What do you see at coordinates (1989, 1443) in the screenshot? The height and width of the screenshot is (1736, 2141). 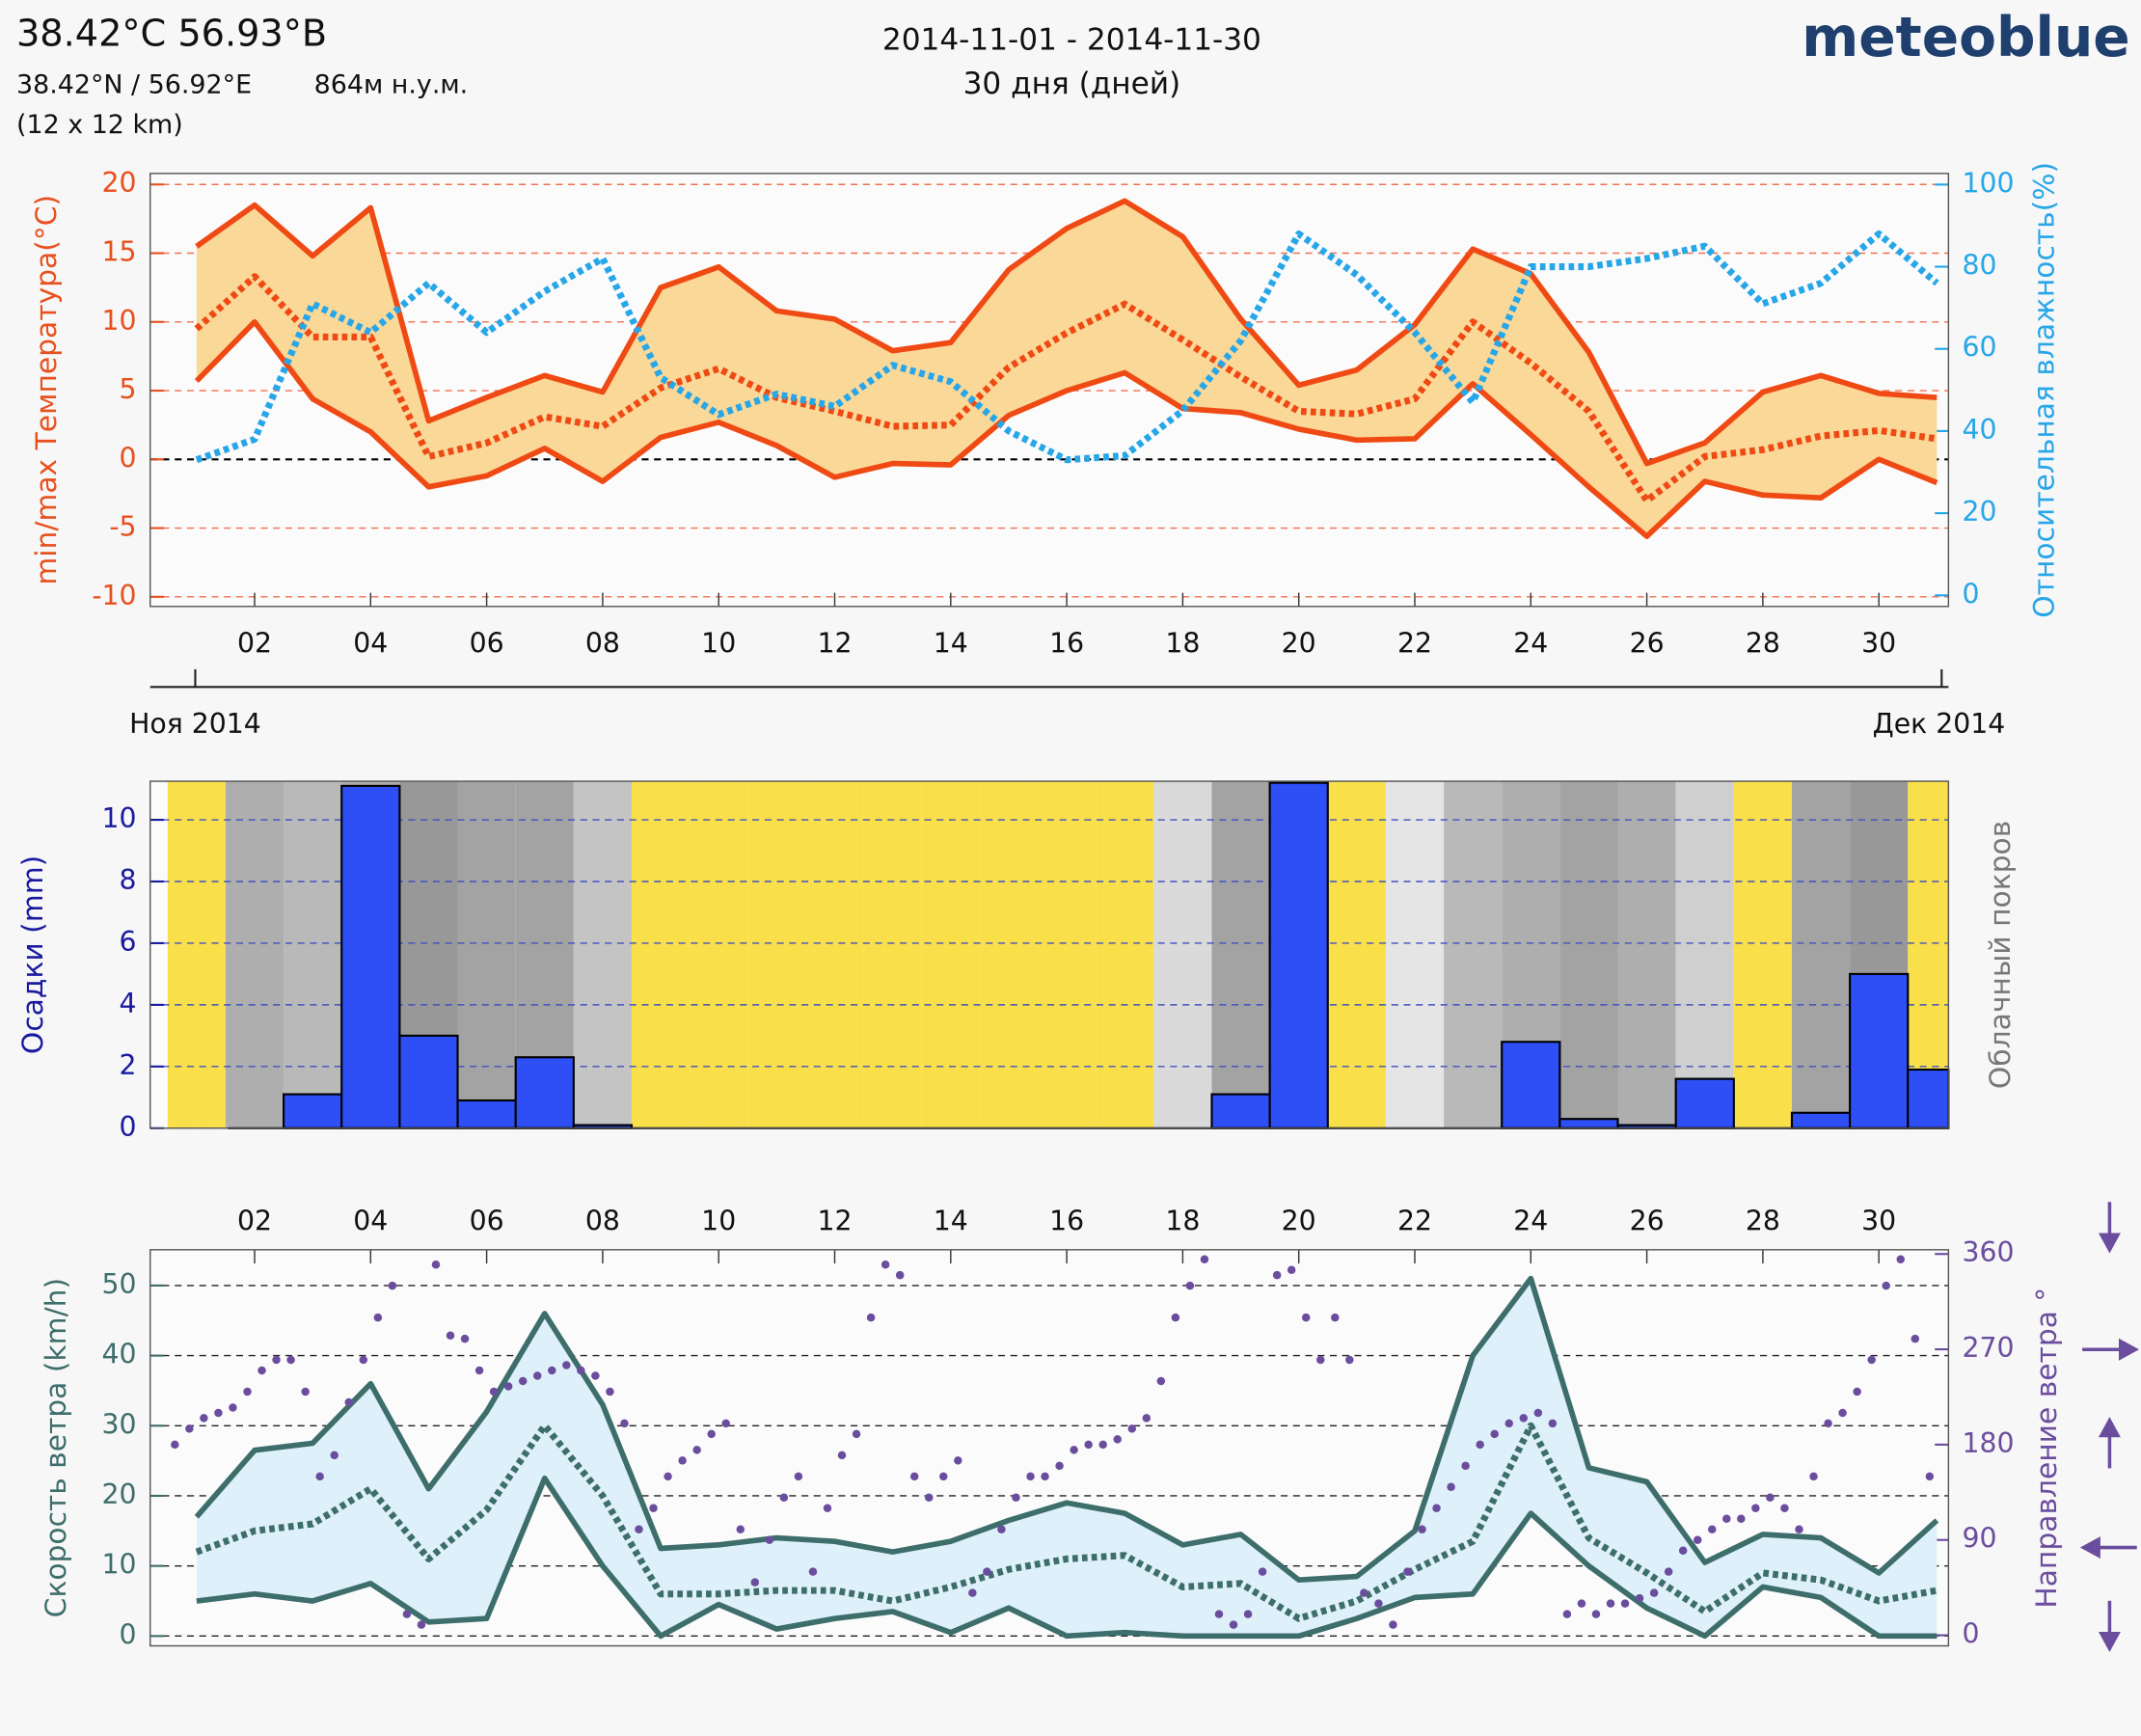 I see `y2-tick-label: 180` at bounding box center [1989, 1443].